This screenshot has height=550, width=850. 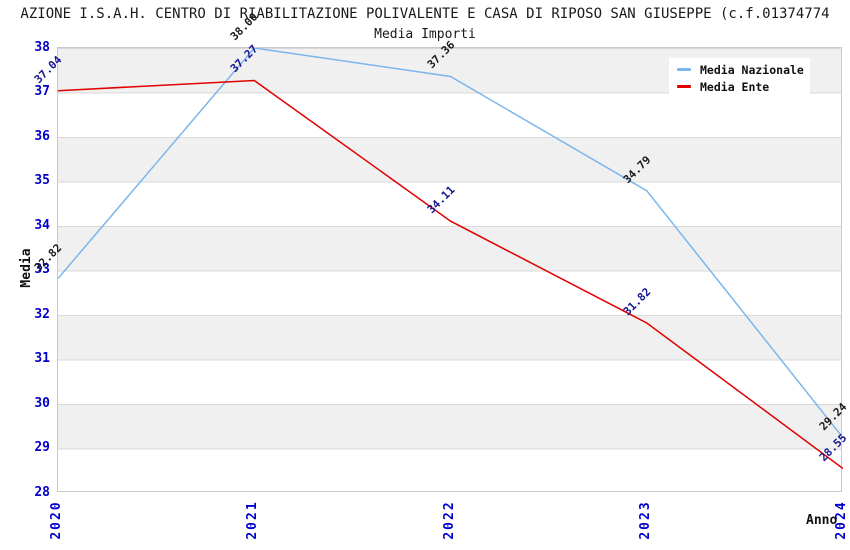 I want to click on legend: Media Nazionale Media Ente, so click(x=739, y=78).